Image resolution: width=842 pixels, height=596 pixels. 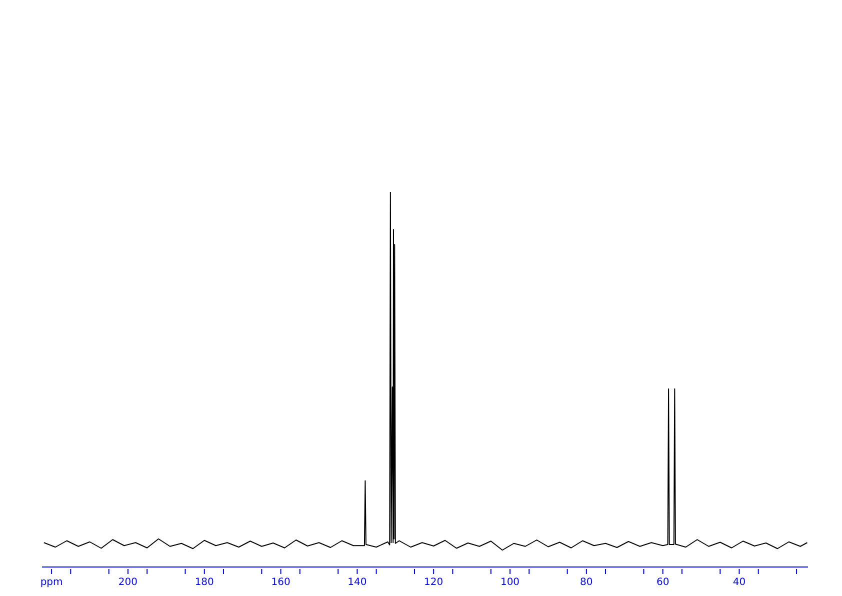 What do you see at coordinates (510, 582) in the screenshot?
I see `x-tick-label: 100` at bounding box center [510, 582].